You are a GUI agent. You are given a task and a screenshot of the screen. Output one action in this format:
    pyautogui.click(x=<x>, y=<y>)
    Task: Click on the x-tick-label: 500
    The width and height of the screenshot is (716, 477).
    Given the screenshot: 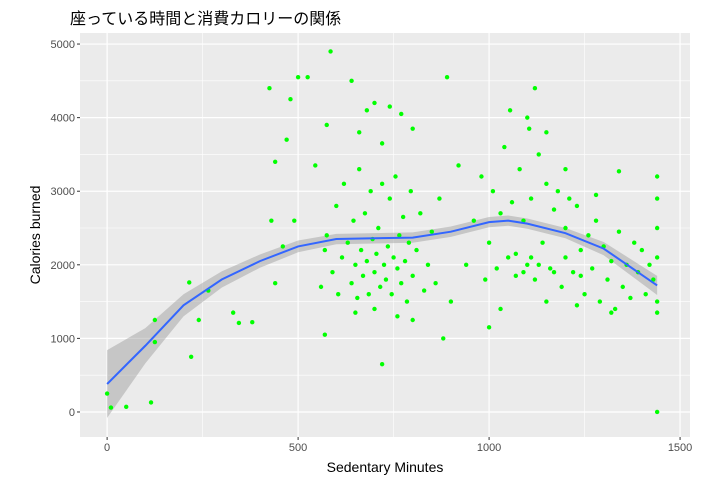 What is the action you would take?
    pyautogui.click(x=298, y=448)
    